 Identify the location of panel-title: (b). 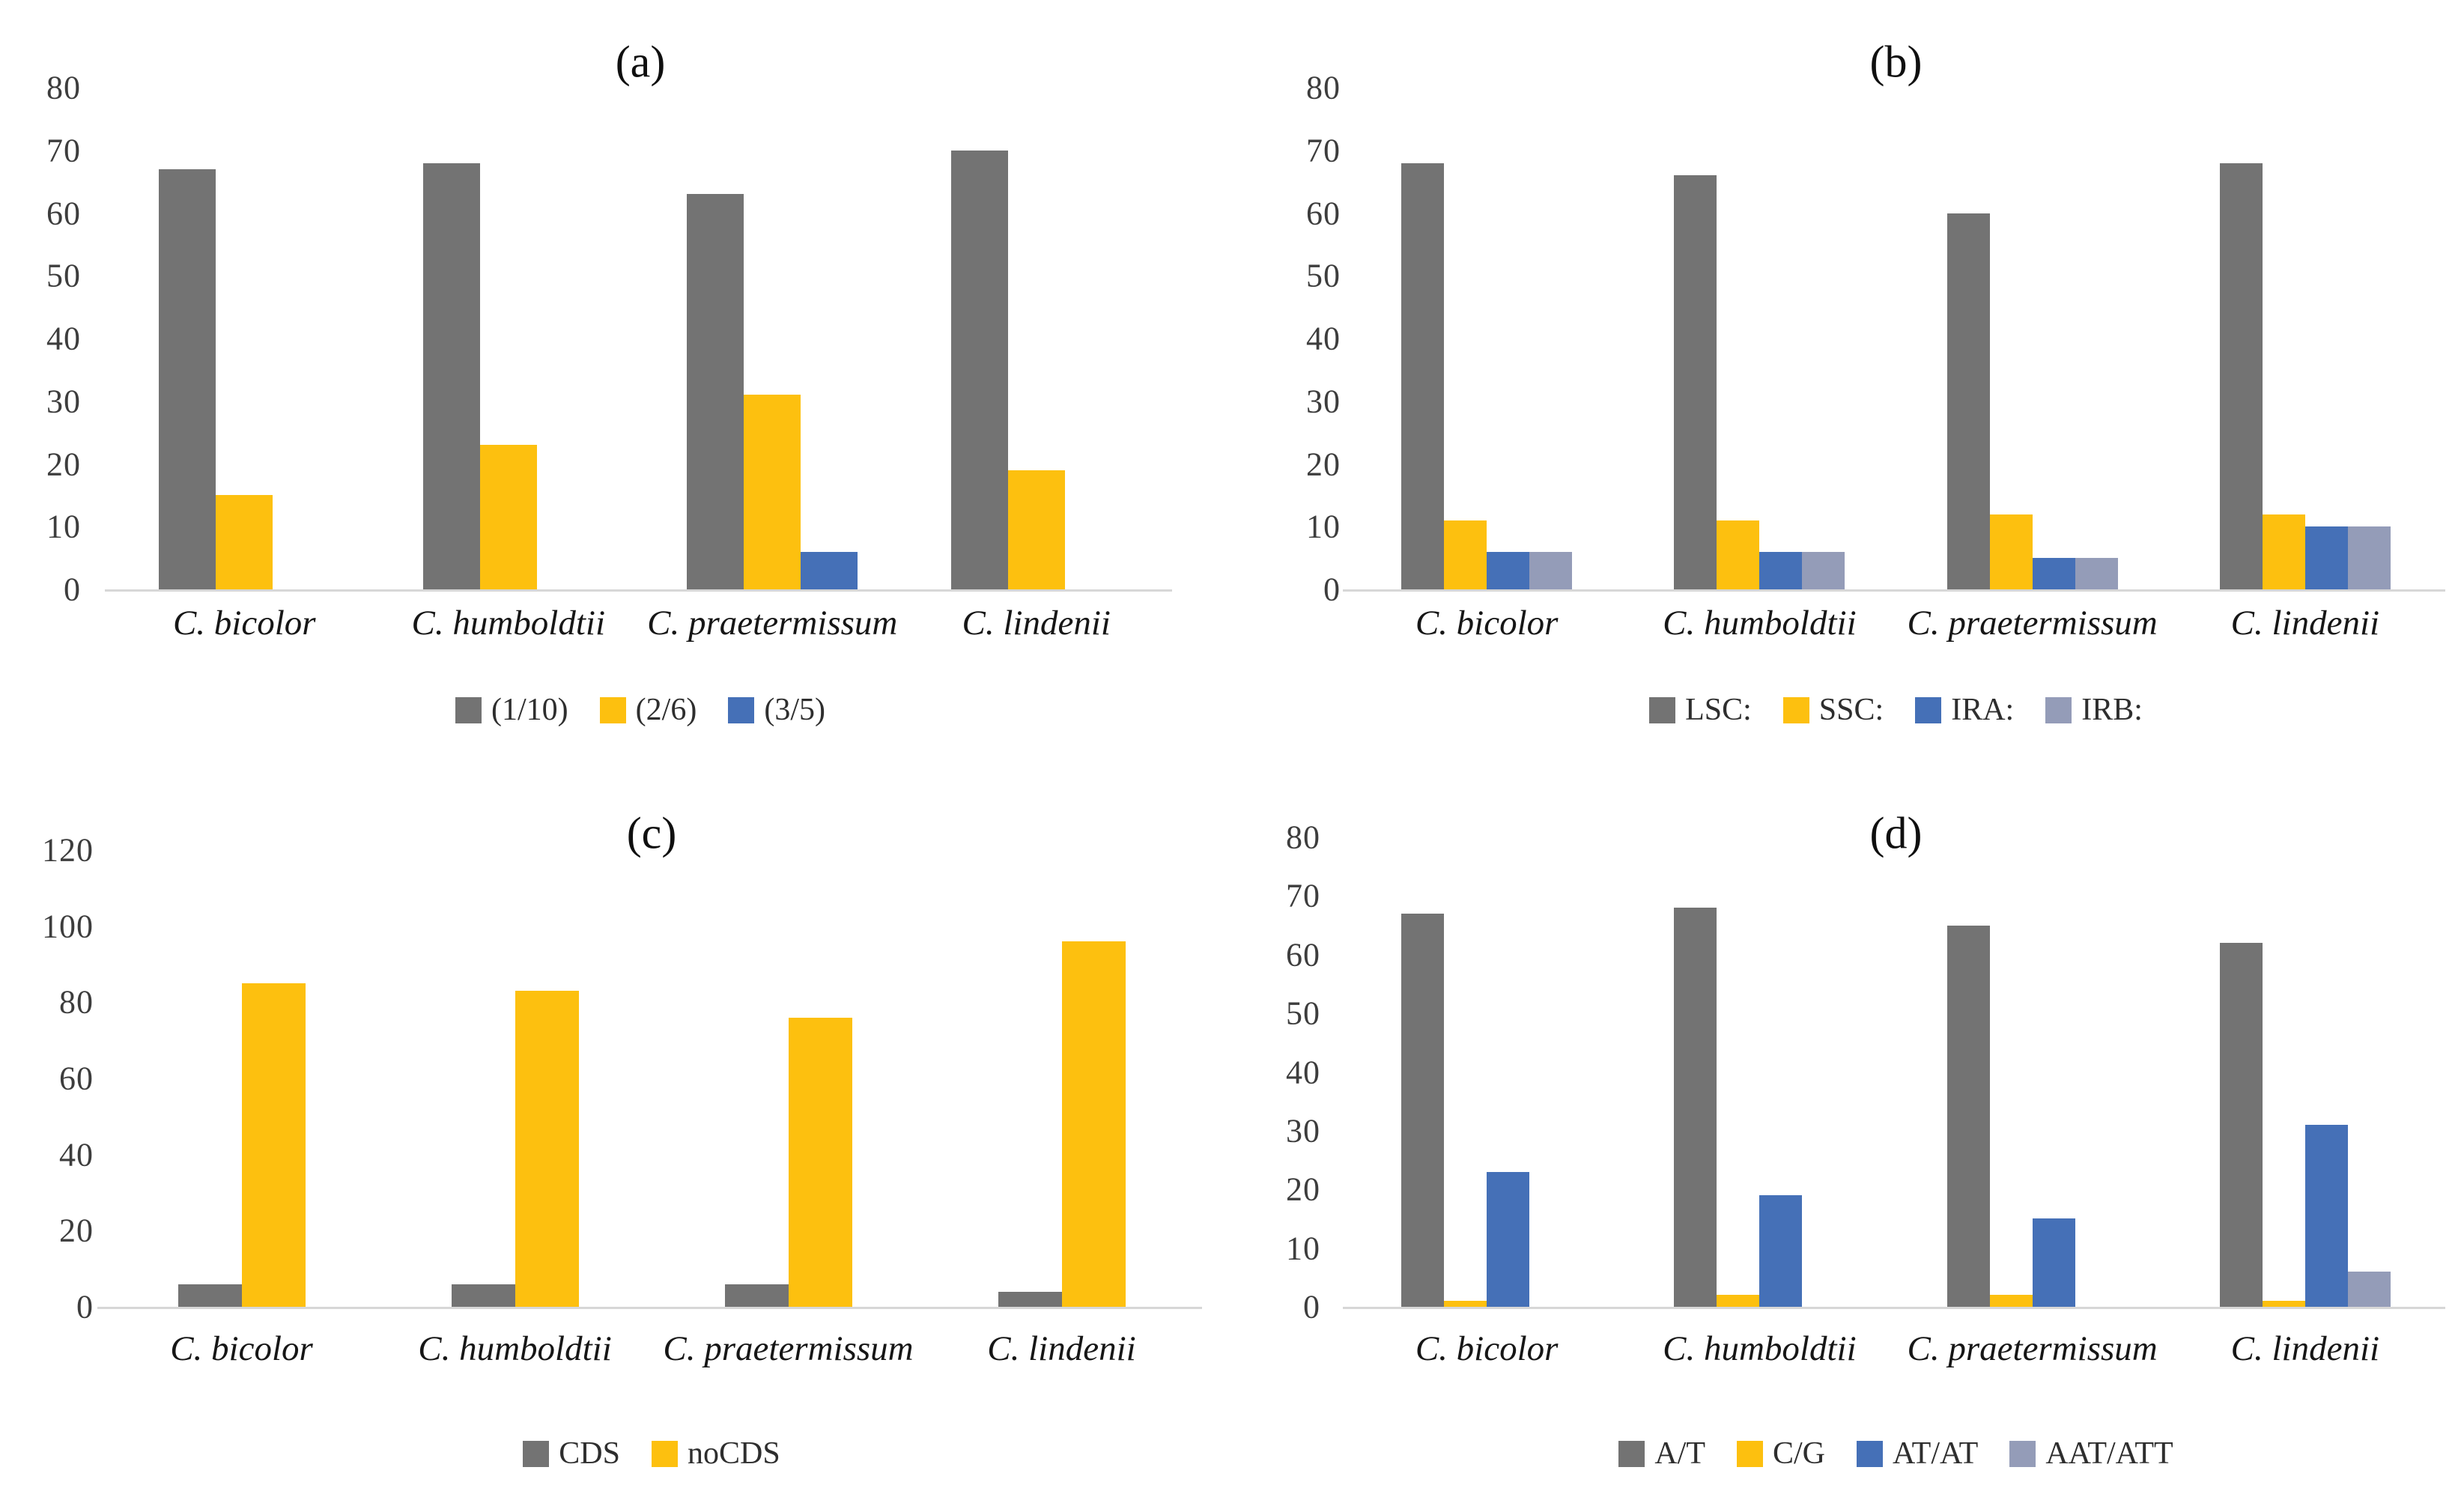
(1896, 62).